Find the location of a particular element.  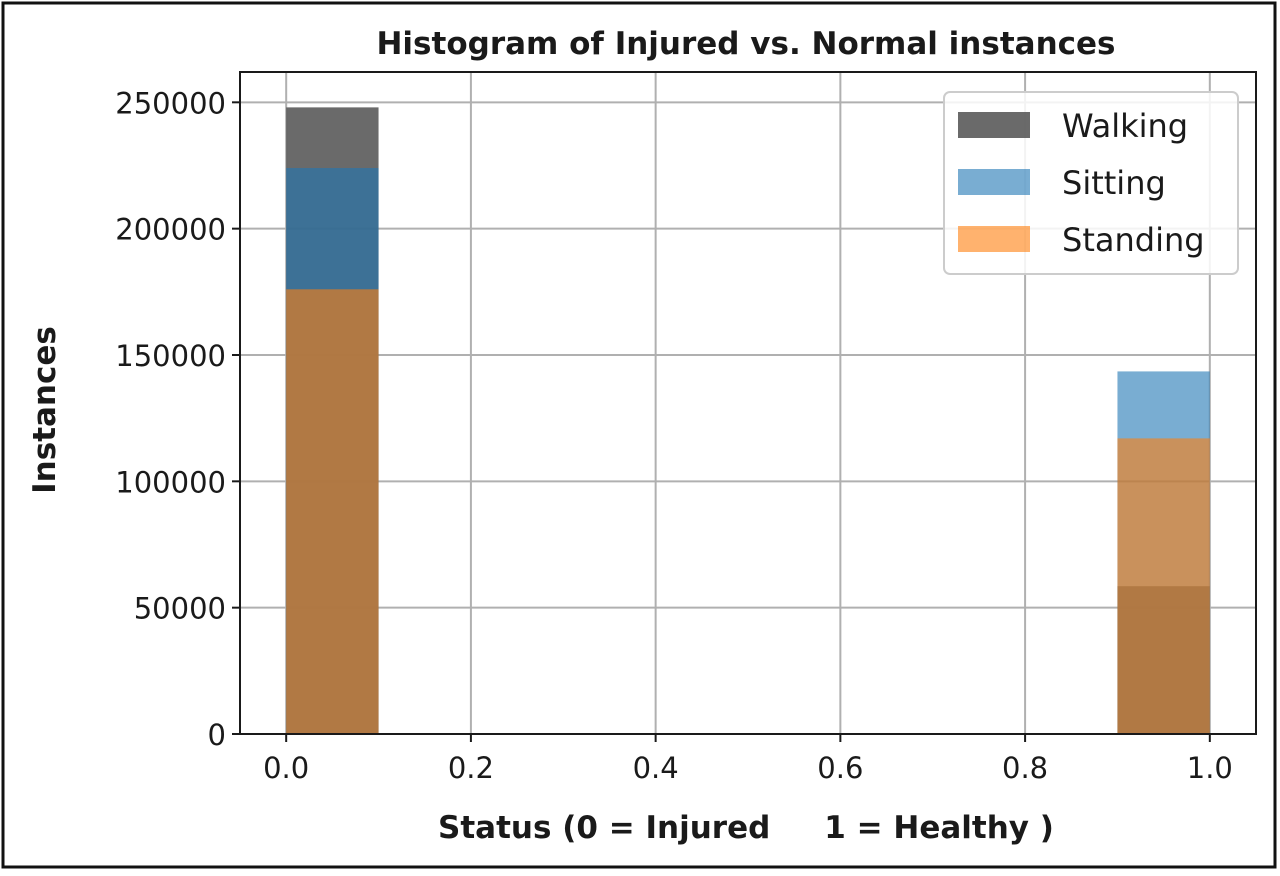

y-tick-label: 0 is located at coordinates (217, 735).